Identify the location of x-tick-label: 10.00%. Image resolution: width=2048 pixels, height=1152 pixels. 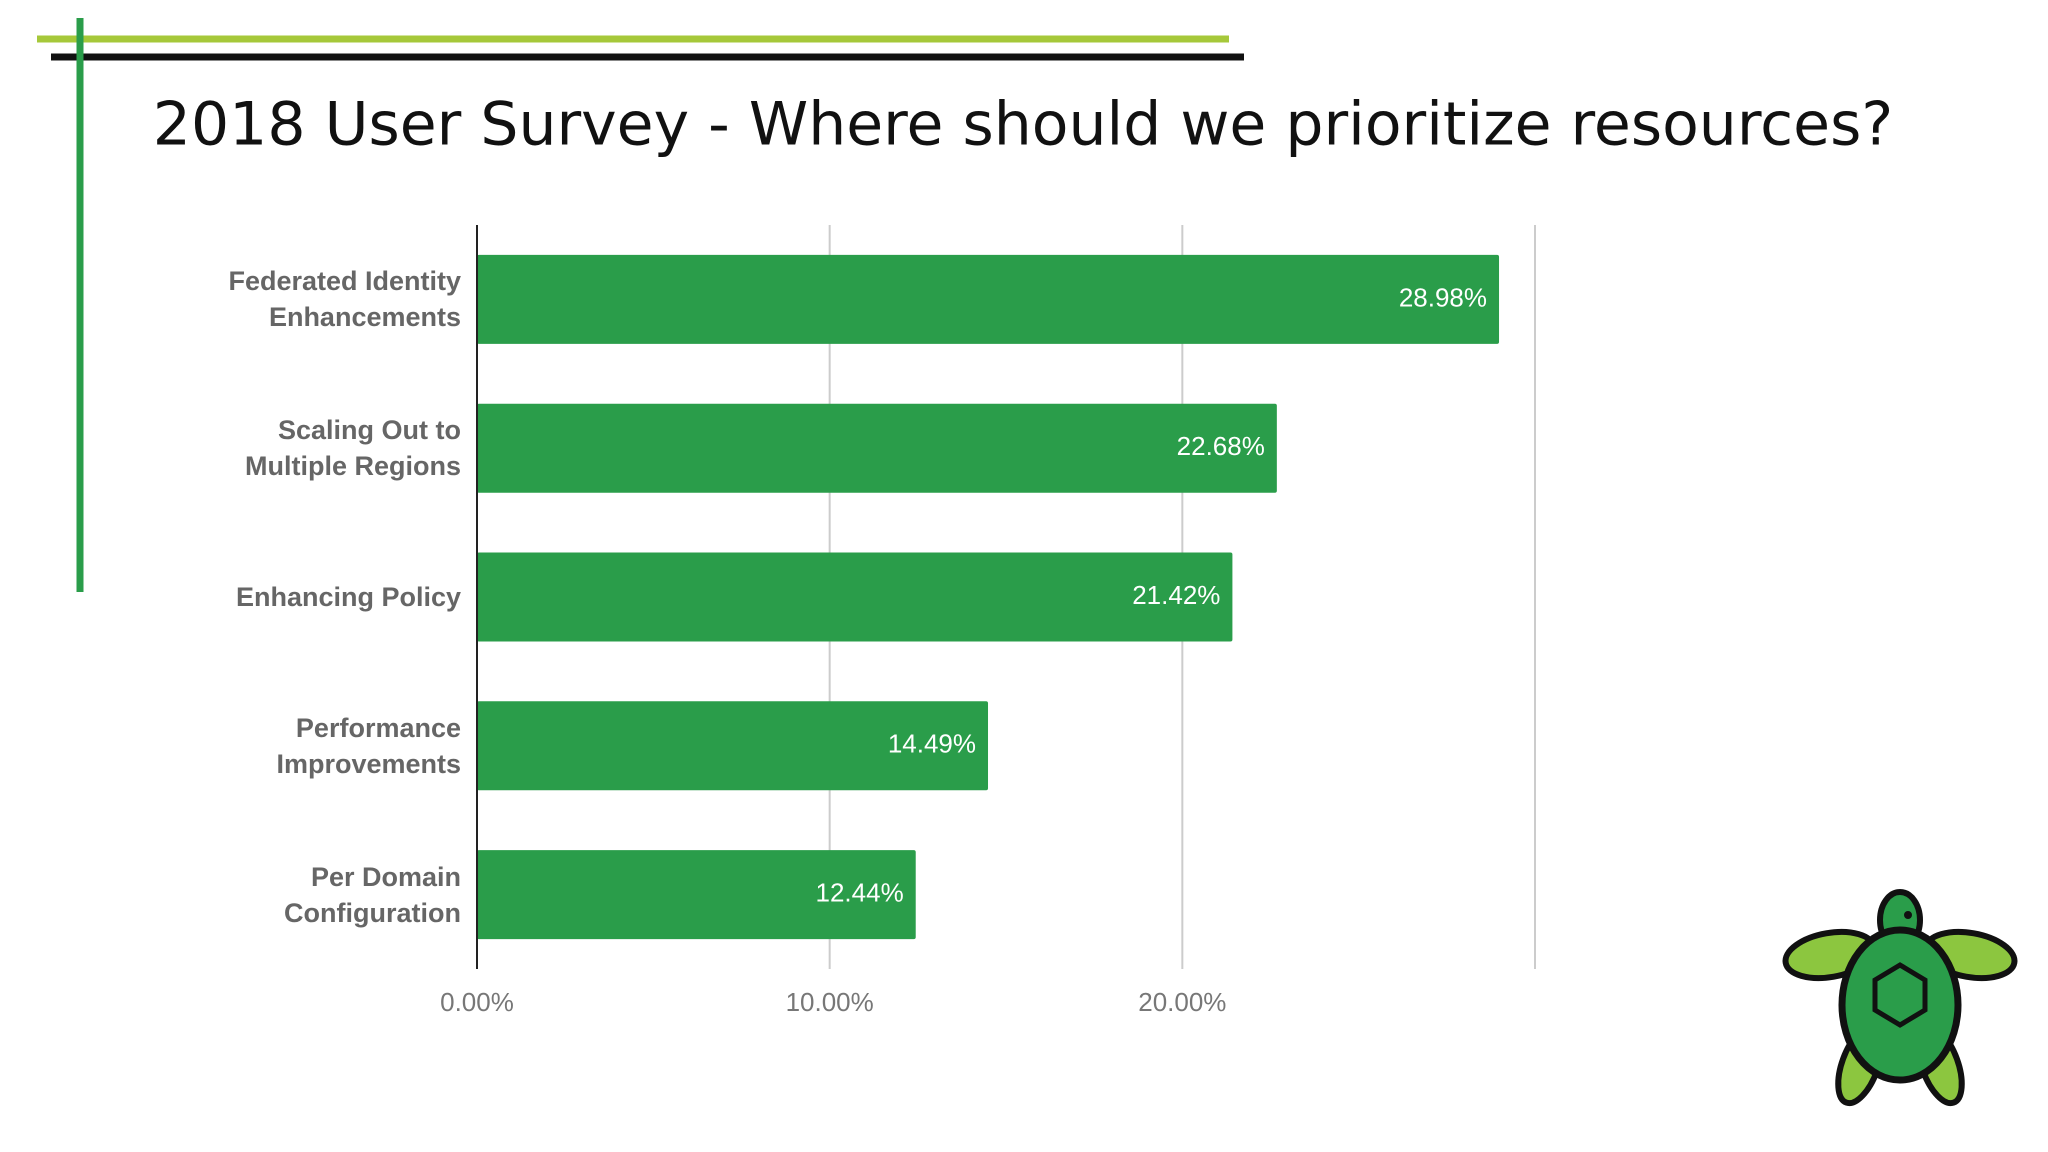
(830, 1002).